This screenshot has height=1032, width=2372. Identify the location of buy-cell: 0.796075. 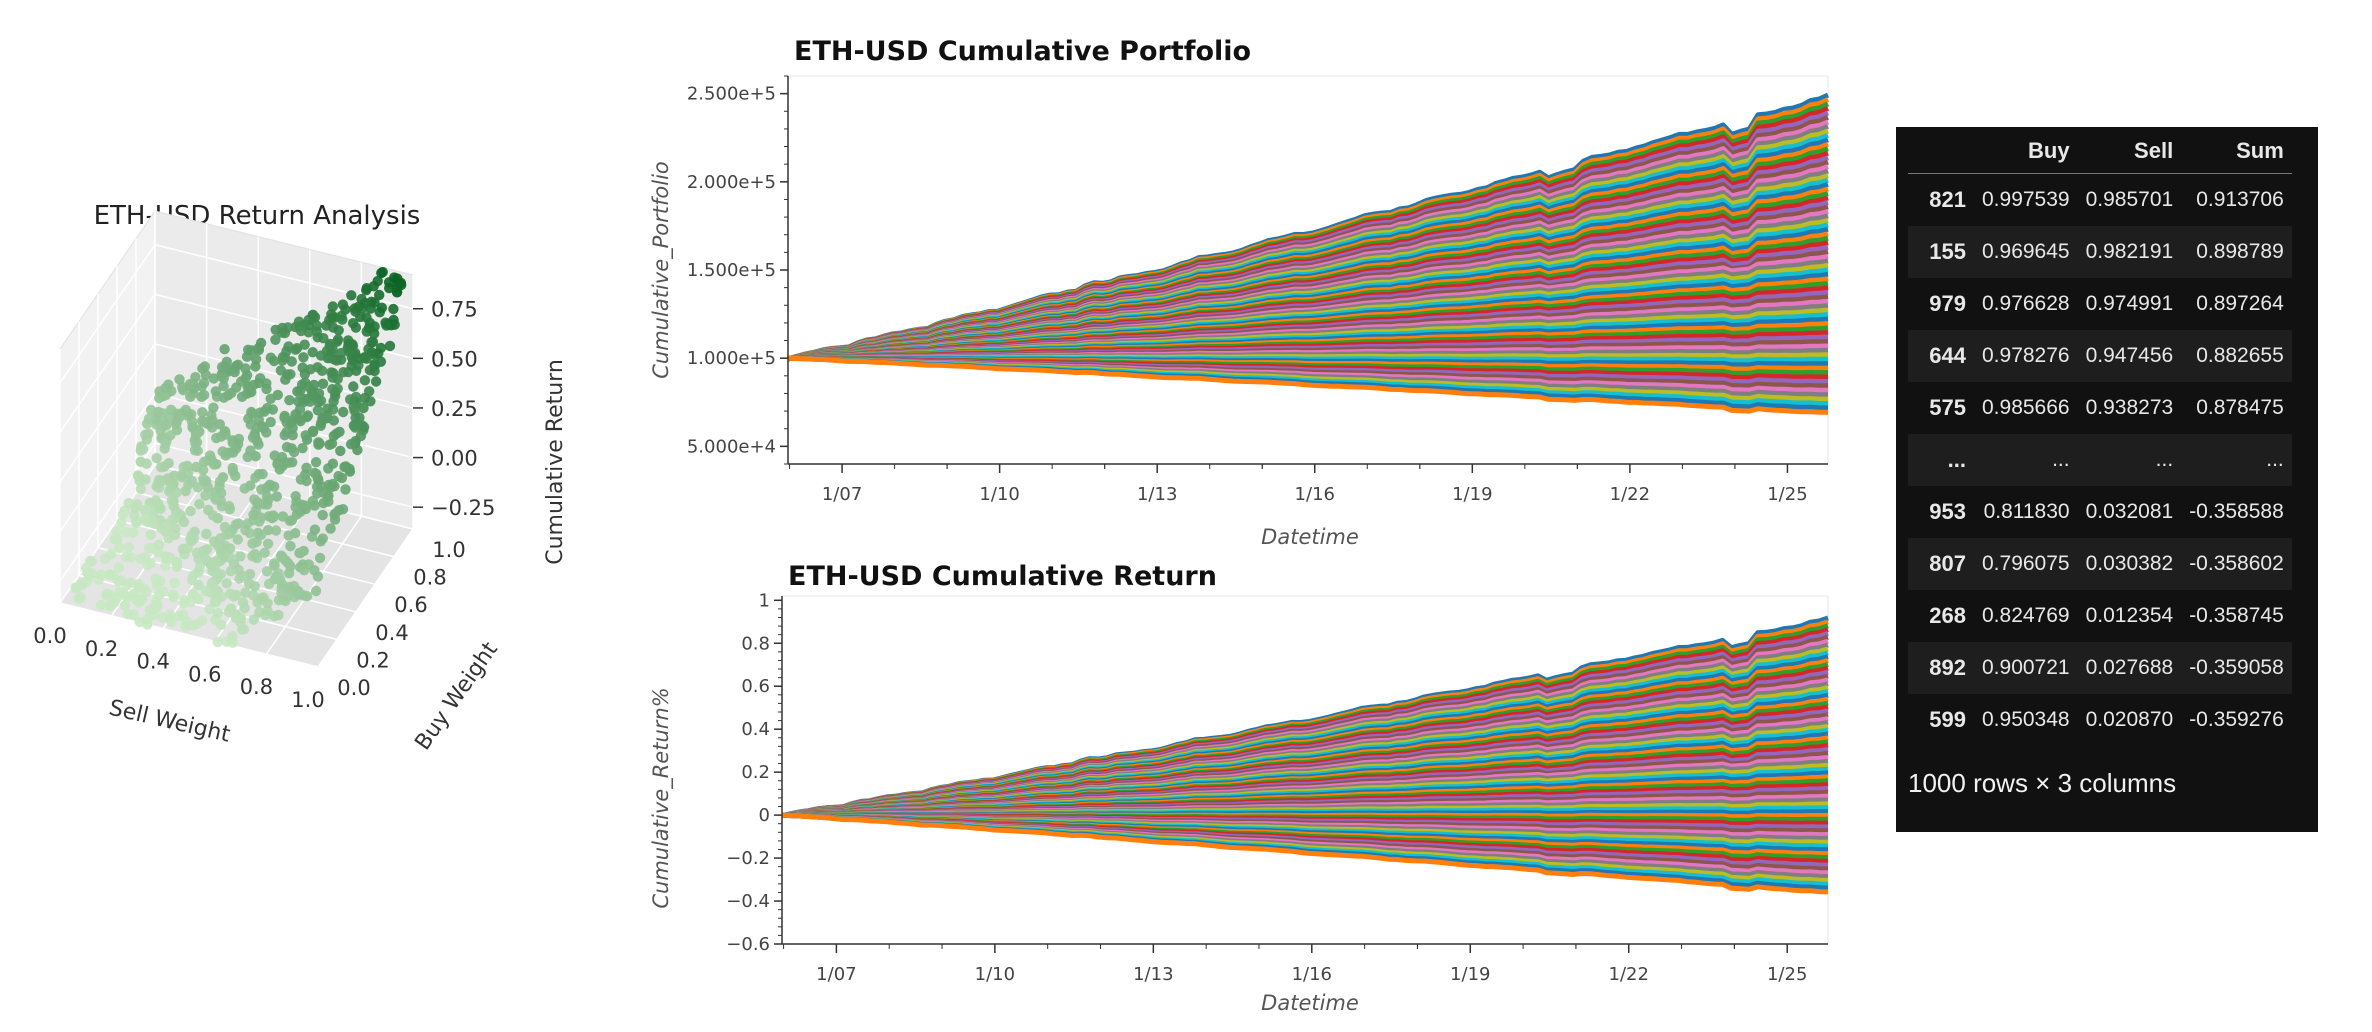
(2026, 563).